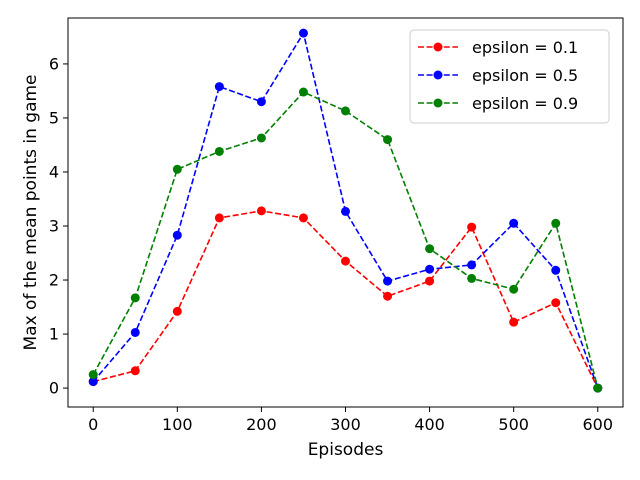 The image size is (640, 480). I want to click on legend-label: epsilon = 0.1, so click(525, 47).